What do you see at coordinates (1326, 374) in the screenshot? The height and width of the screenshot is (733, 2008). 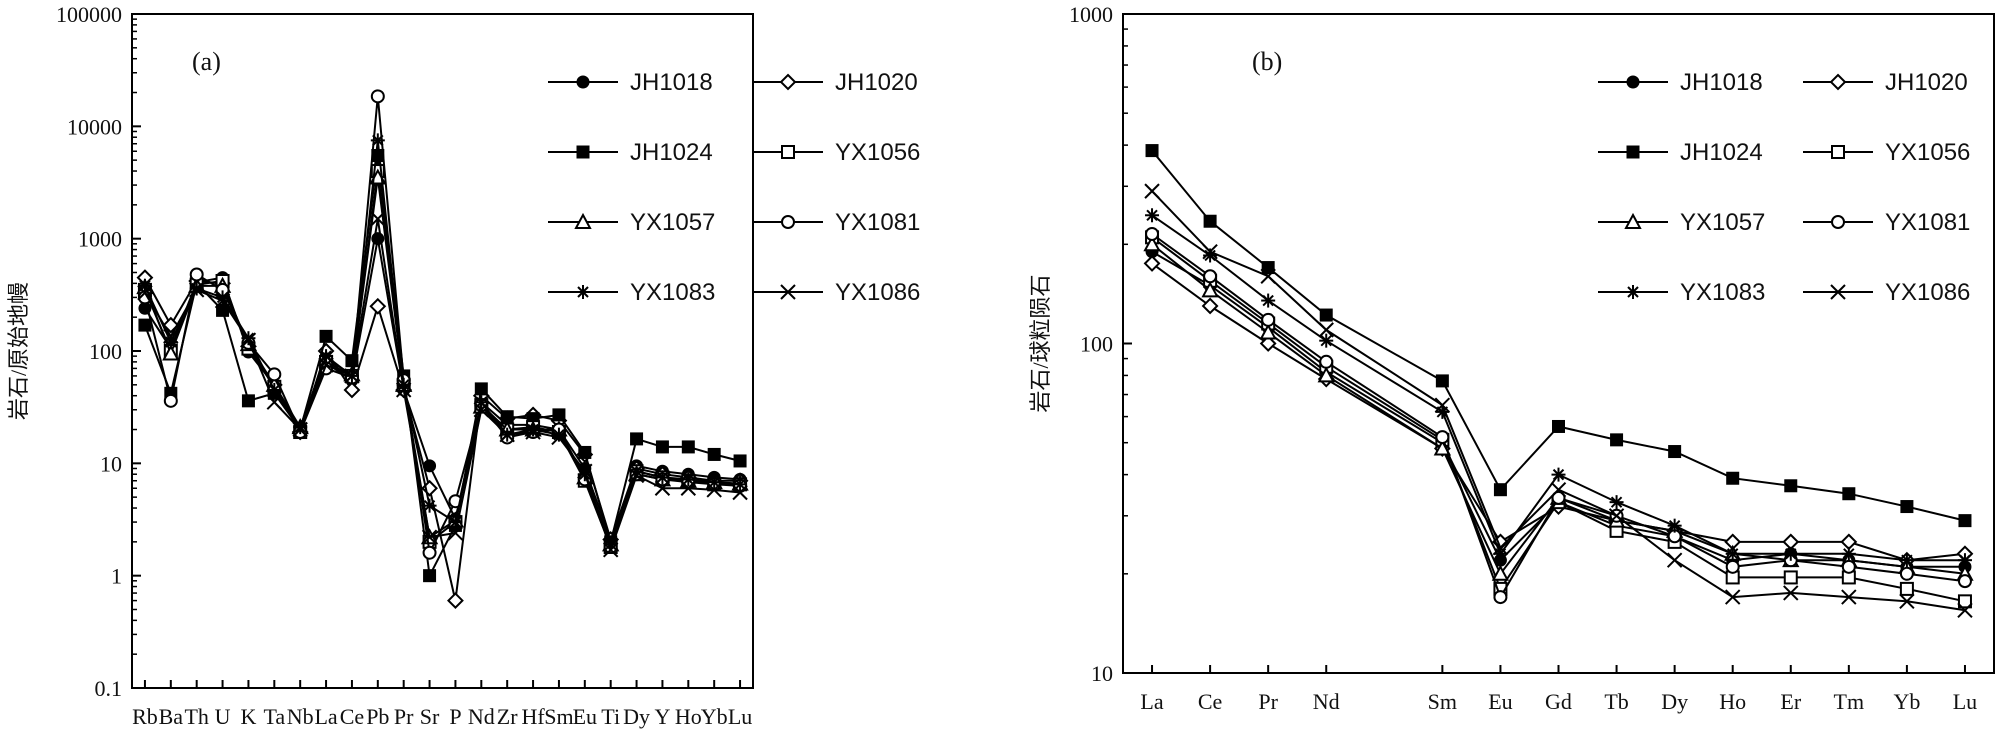 I see `point-yx1057-nd` at bounding box center [1326, 374].